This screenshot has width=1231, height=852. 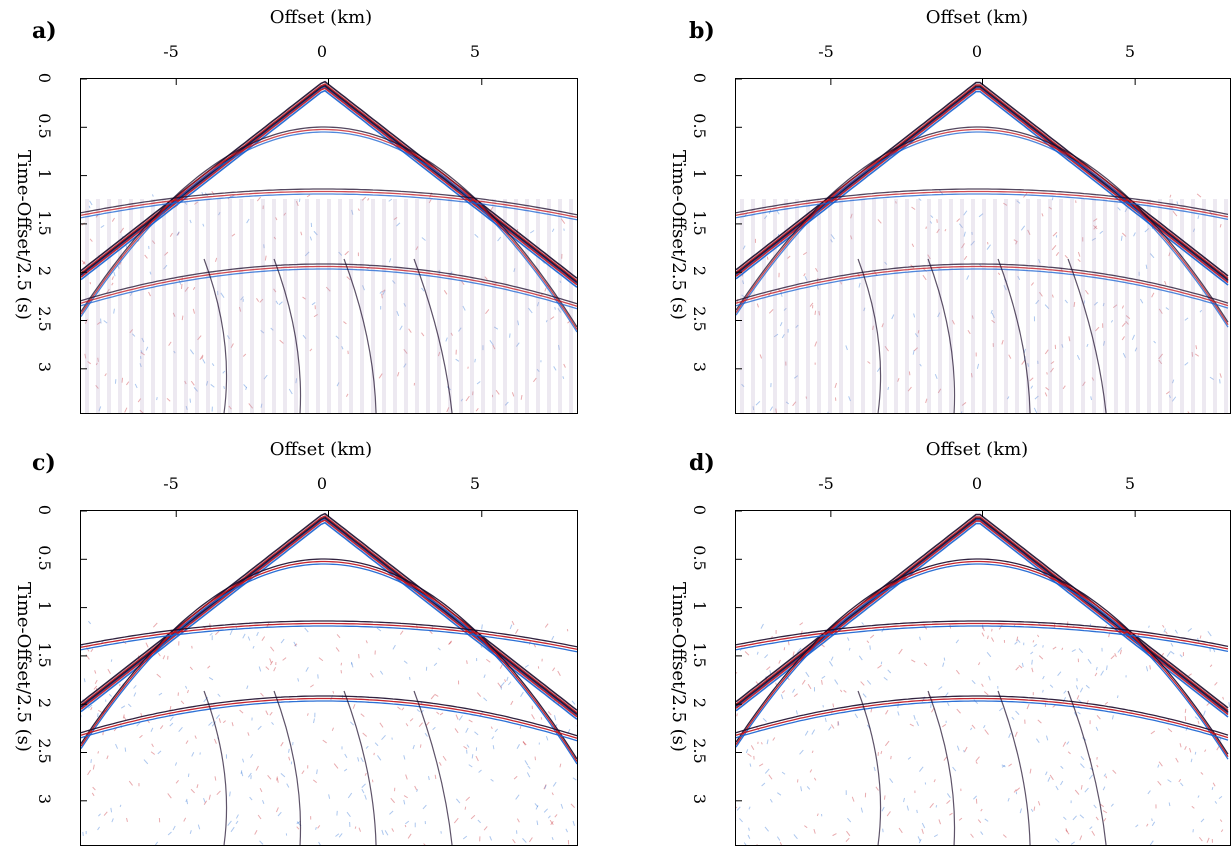 I want to click on y-tick-label: 1, so click(x=699, y=606).